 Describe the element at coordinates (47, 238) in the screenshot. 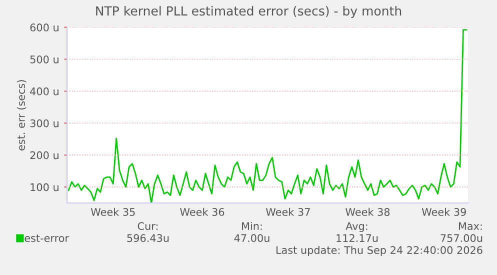

I see `legend-label: est-error` at that location.